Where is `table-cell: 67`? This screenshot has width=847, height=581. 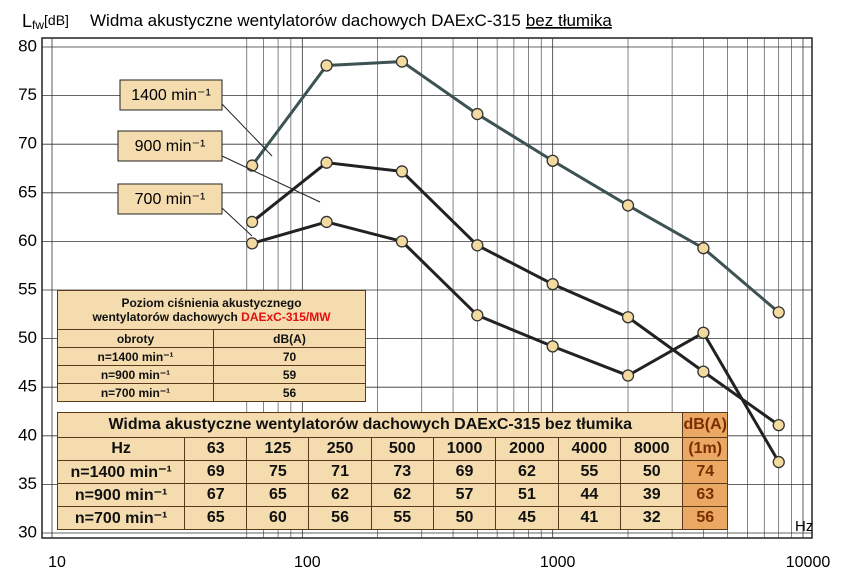 table-cell: 67 is located at coordinates (216, 495).